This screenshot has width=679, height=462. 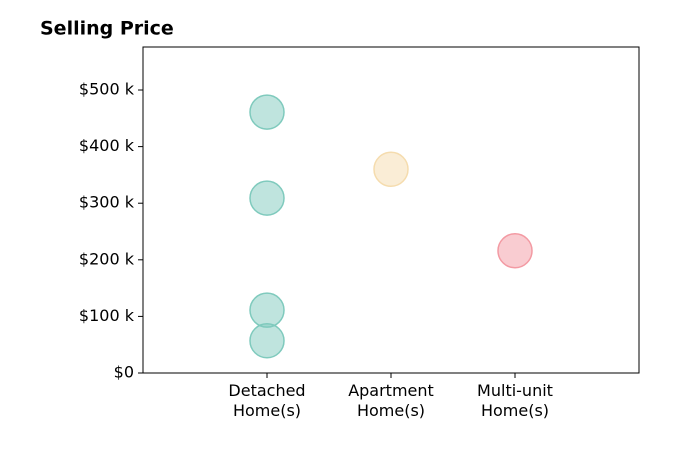 I want to click on x-tick-label: Apartment Home(s), so click(x=391, y=400).